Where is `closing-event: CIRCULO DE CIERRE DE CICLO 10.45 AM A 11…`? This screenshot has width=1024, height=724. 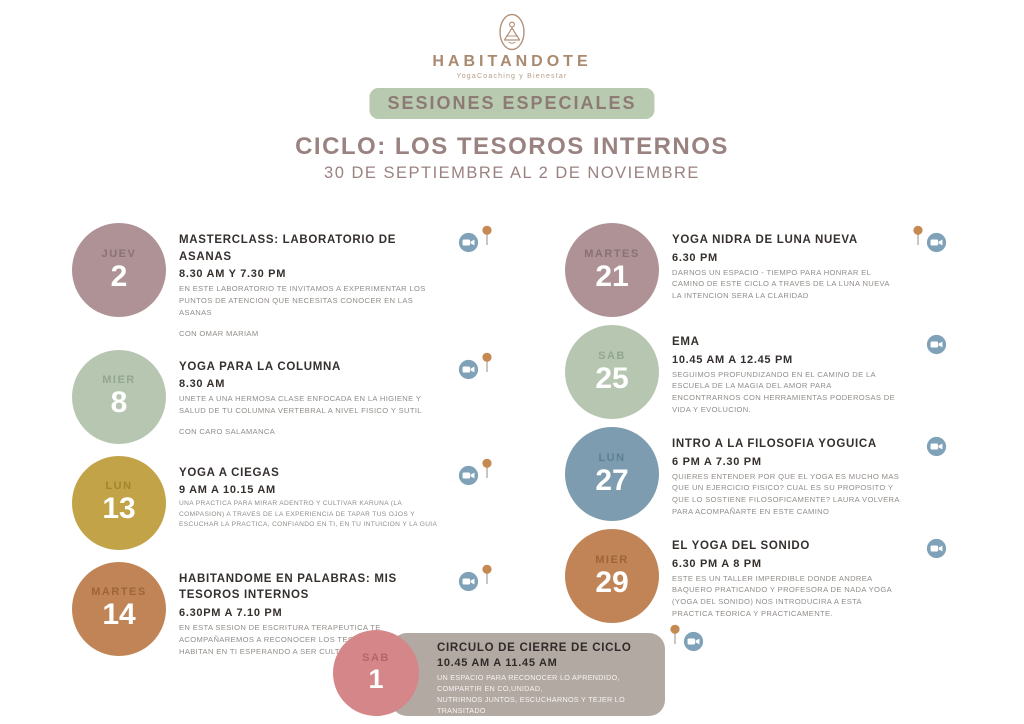 closing-event: CIRCULO DE CIERRE DE CICLO 10.45 AM A 11… is located at coordinates (518, 672).